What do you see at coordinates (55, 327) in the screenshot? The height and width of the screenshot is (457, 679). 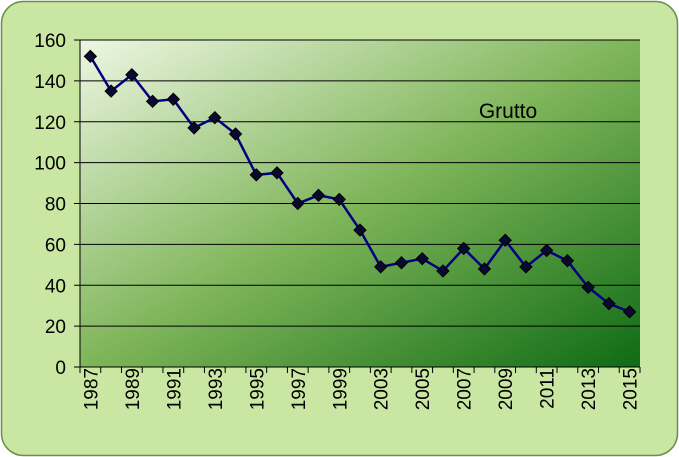 I see `y-tick-label: 20` at bounding box center [55, 327].